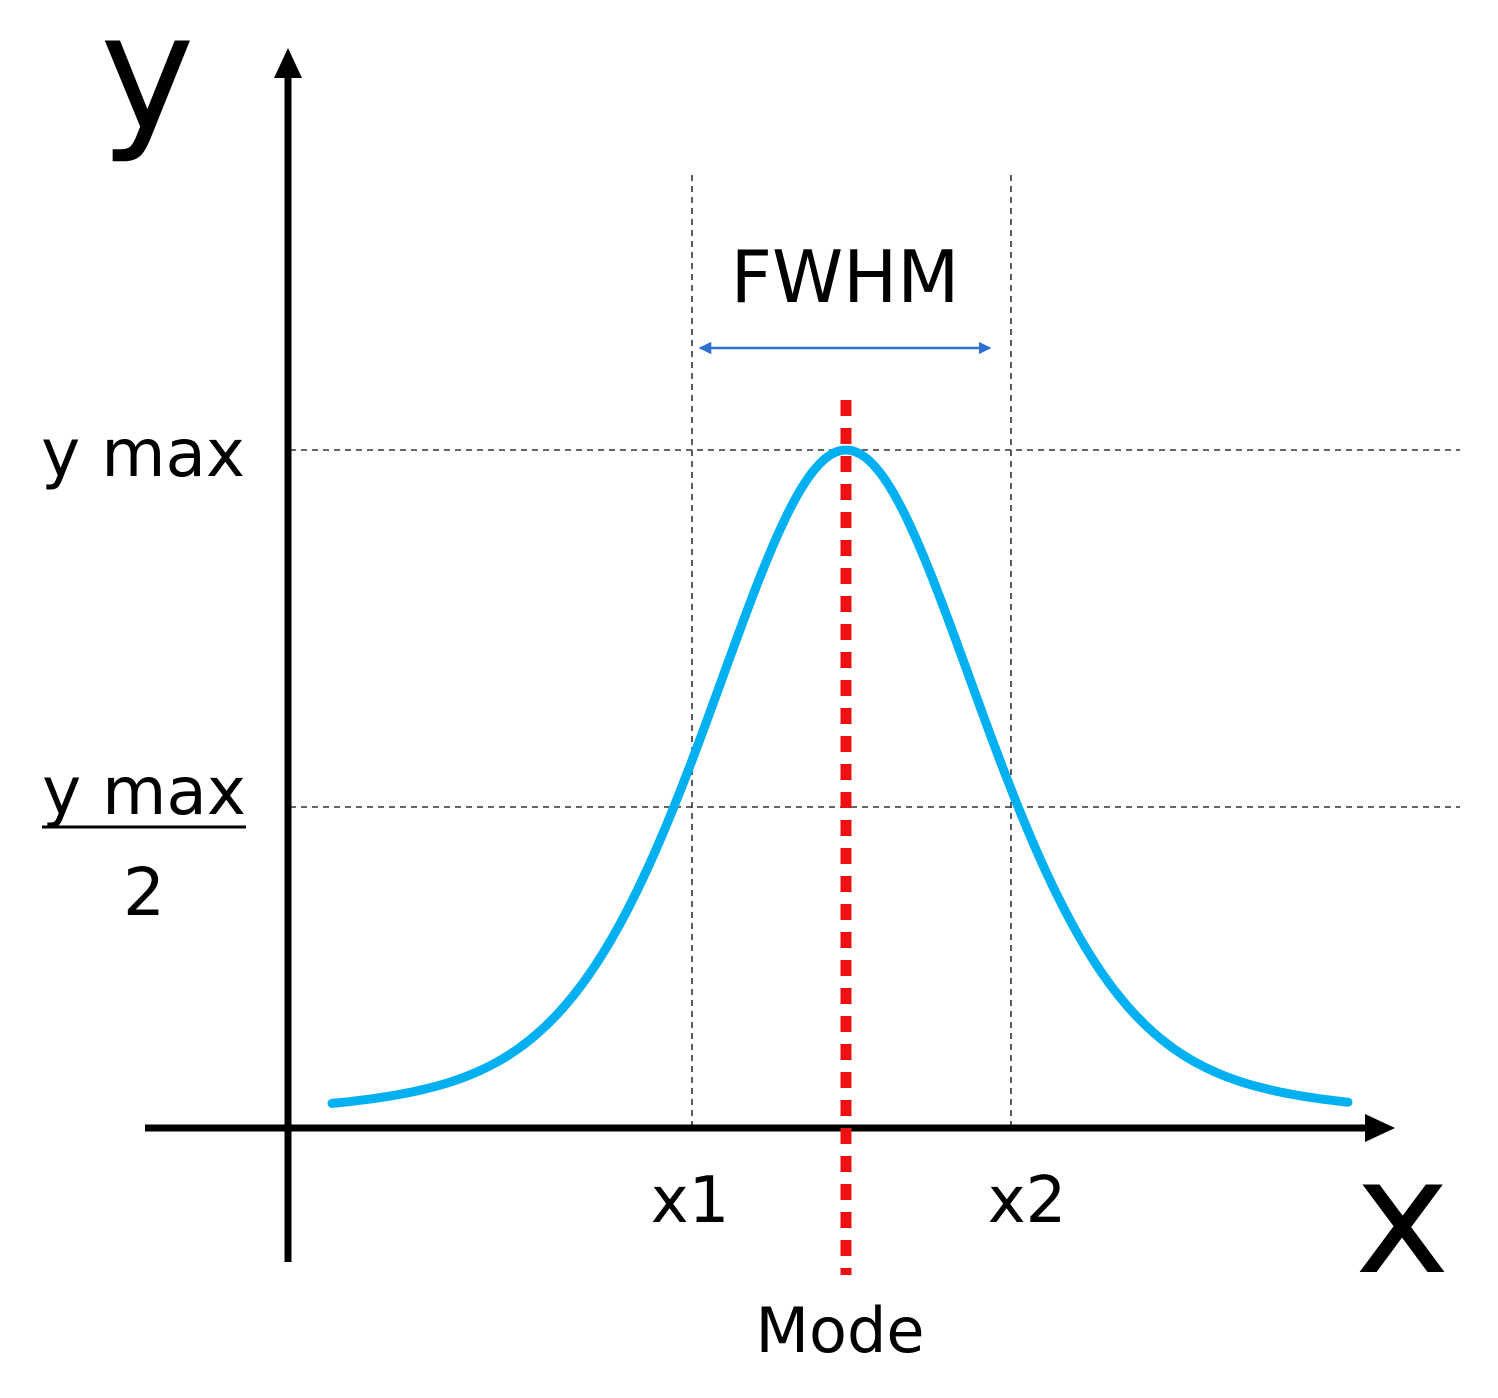 This screenshot has width=1498, height=1398. I want to click on y-max-label: y max, so click(143, 453).